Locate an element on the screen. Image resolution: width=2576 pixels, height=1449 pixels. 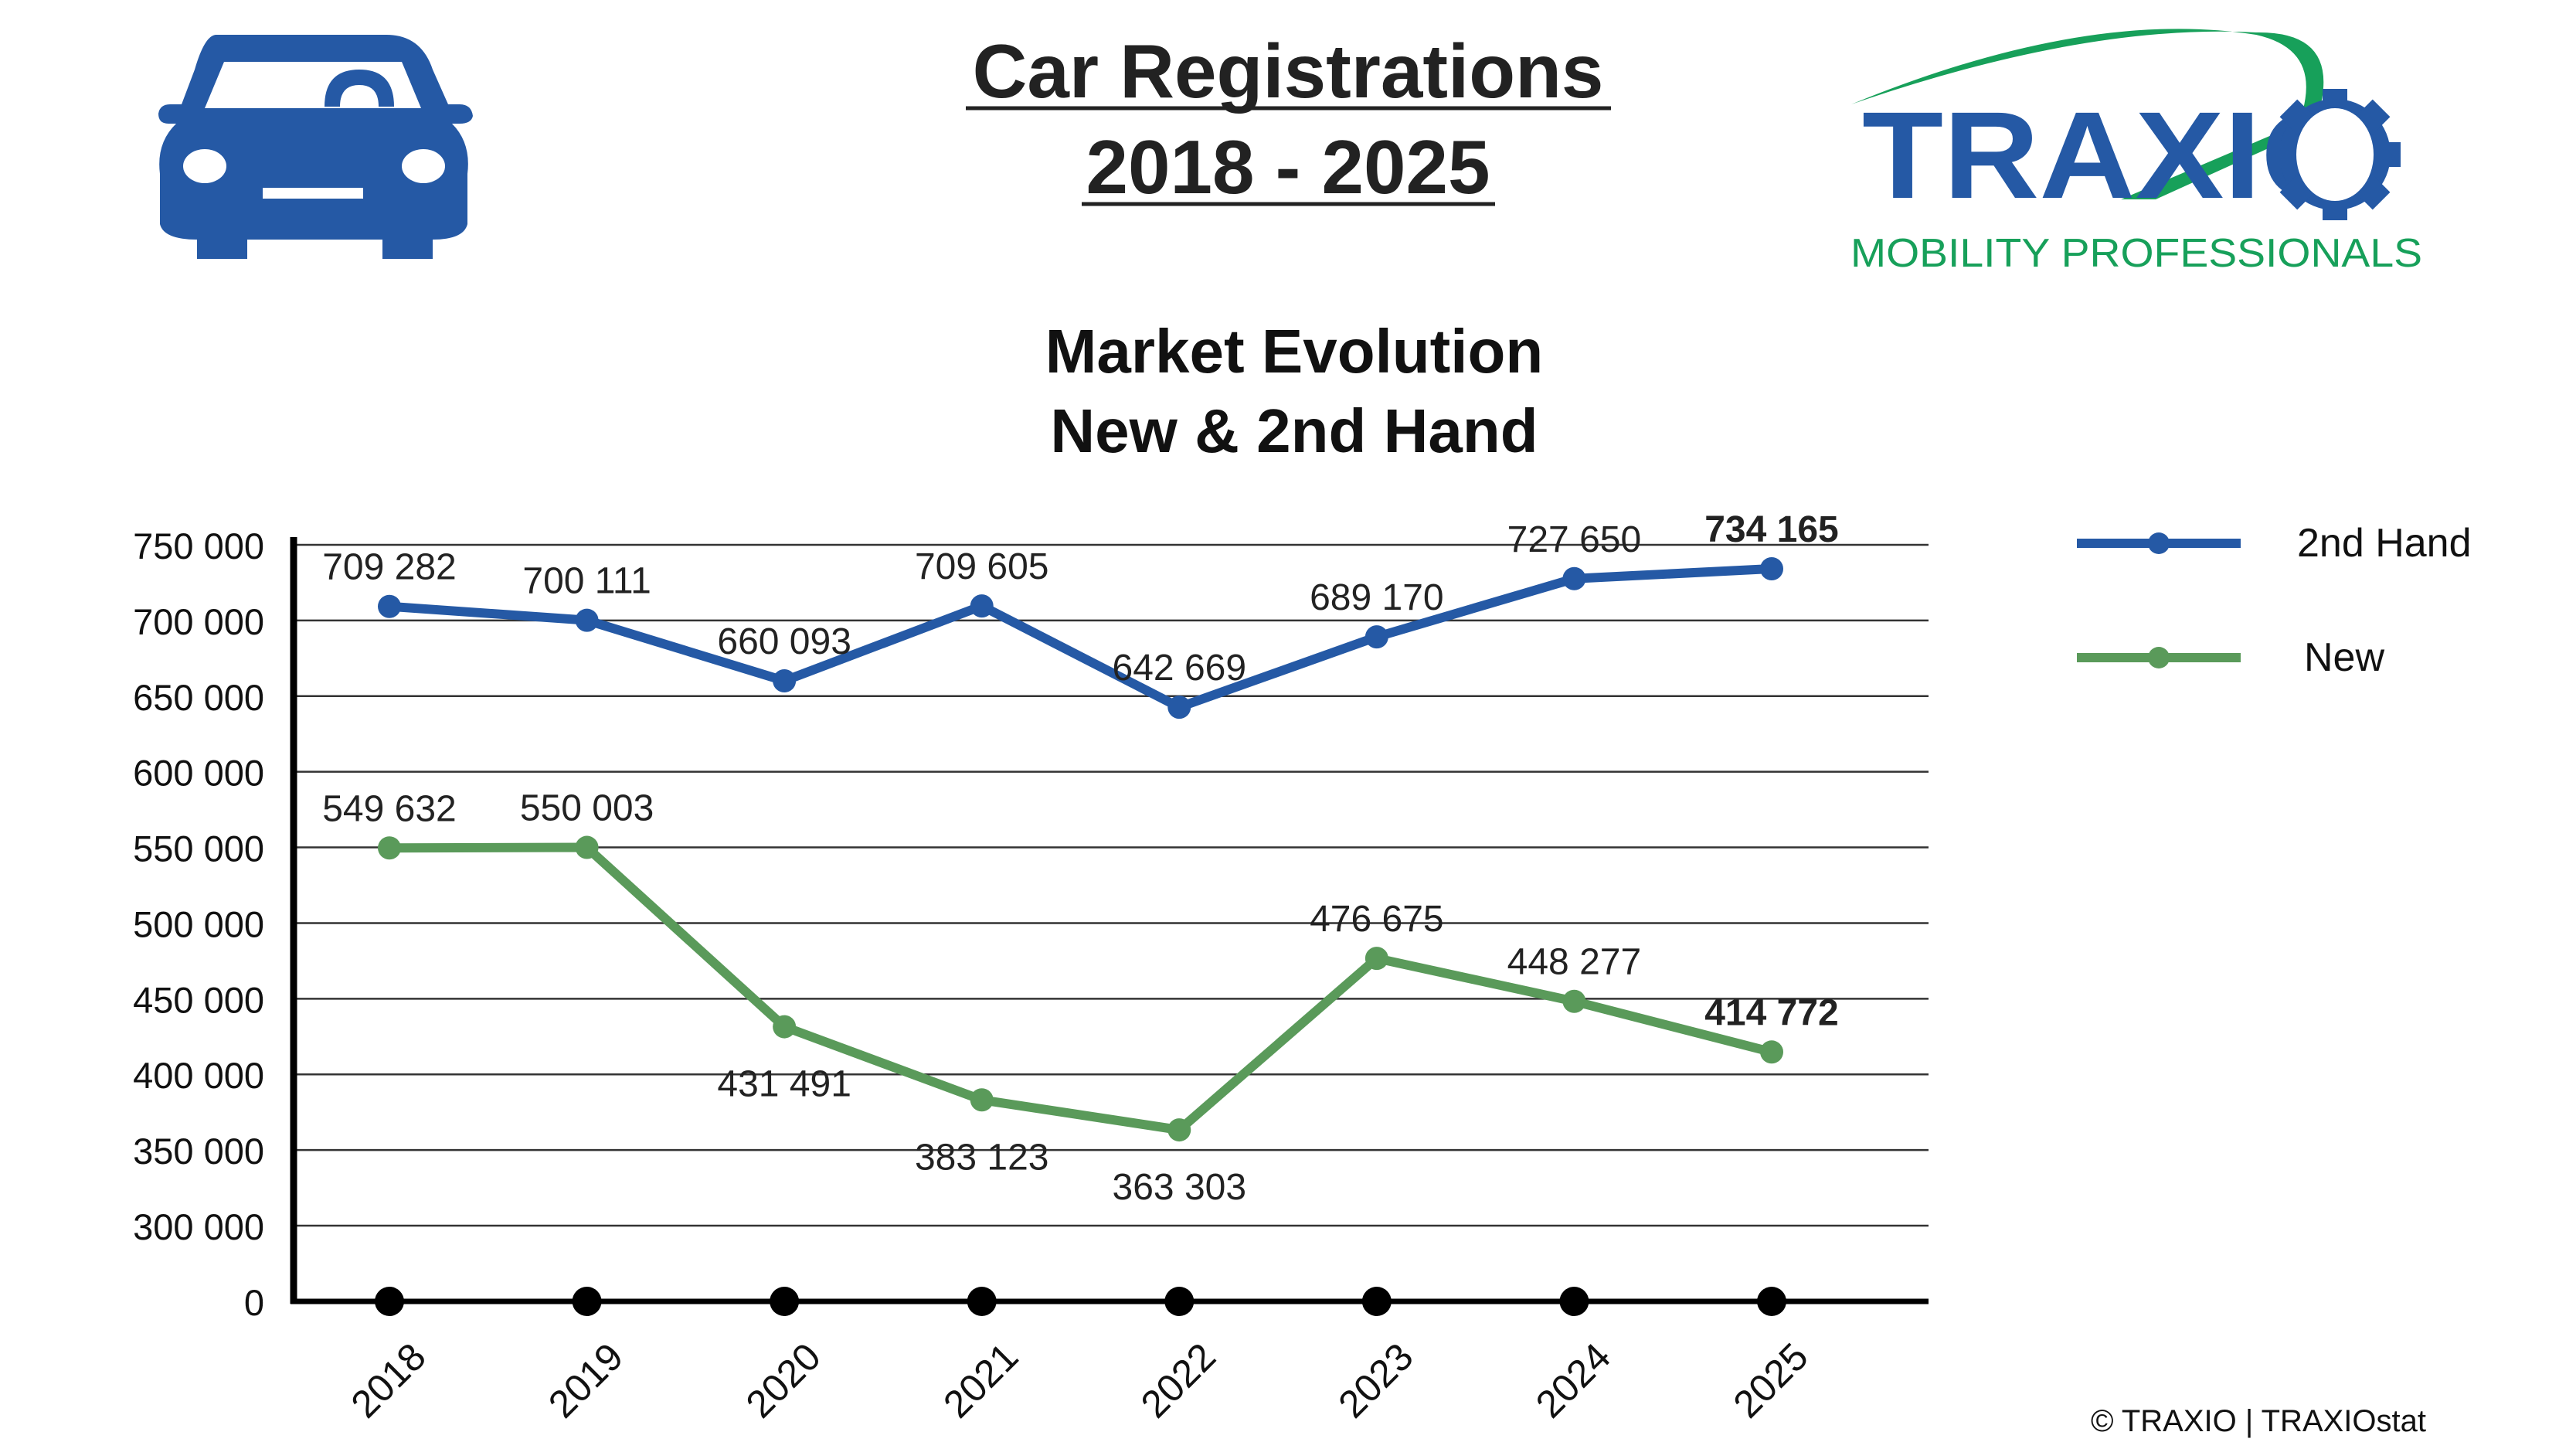
data-label: 734 165 is located at coordinates (1771, 529).